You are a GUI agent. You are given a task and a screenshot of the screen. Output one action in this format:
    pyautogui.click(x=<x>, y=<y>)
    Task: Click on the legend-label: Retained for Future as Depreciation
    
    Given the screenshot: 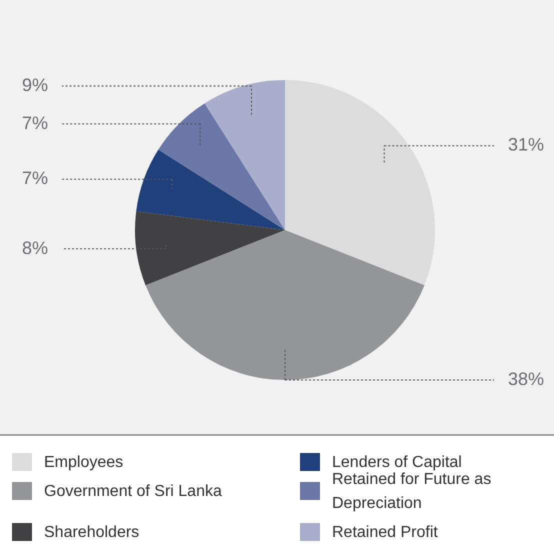 What is the action you would take?
    pyautogui.click(x=412, y=491)
    